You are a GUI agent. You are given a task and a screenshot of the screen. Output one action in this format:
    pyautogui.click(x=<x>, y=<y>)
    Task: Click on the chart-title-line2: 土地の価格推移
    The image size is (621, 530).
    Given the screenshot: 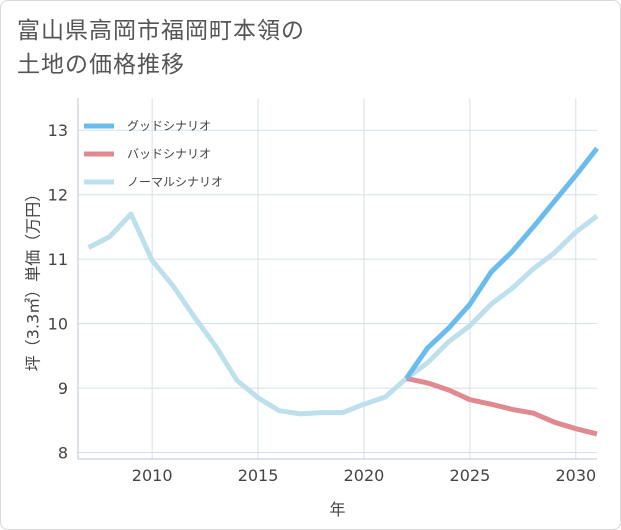 What is the action you would take?
    pyautogui.click(x=101, y=65)
    